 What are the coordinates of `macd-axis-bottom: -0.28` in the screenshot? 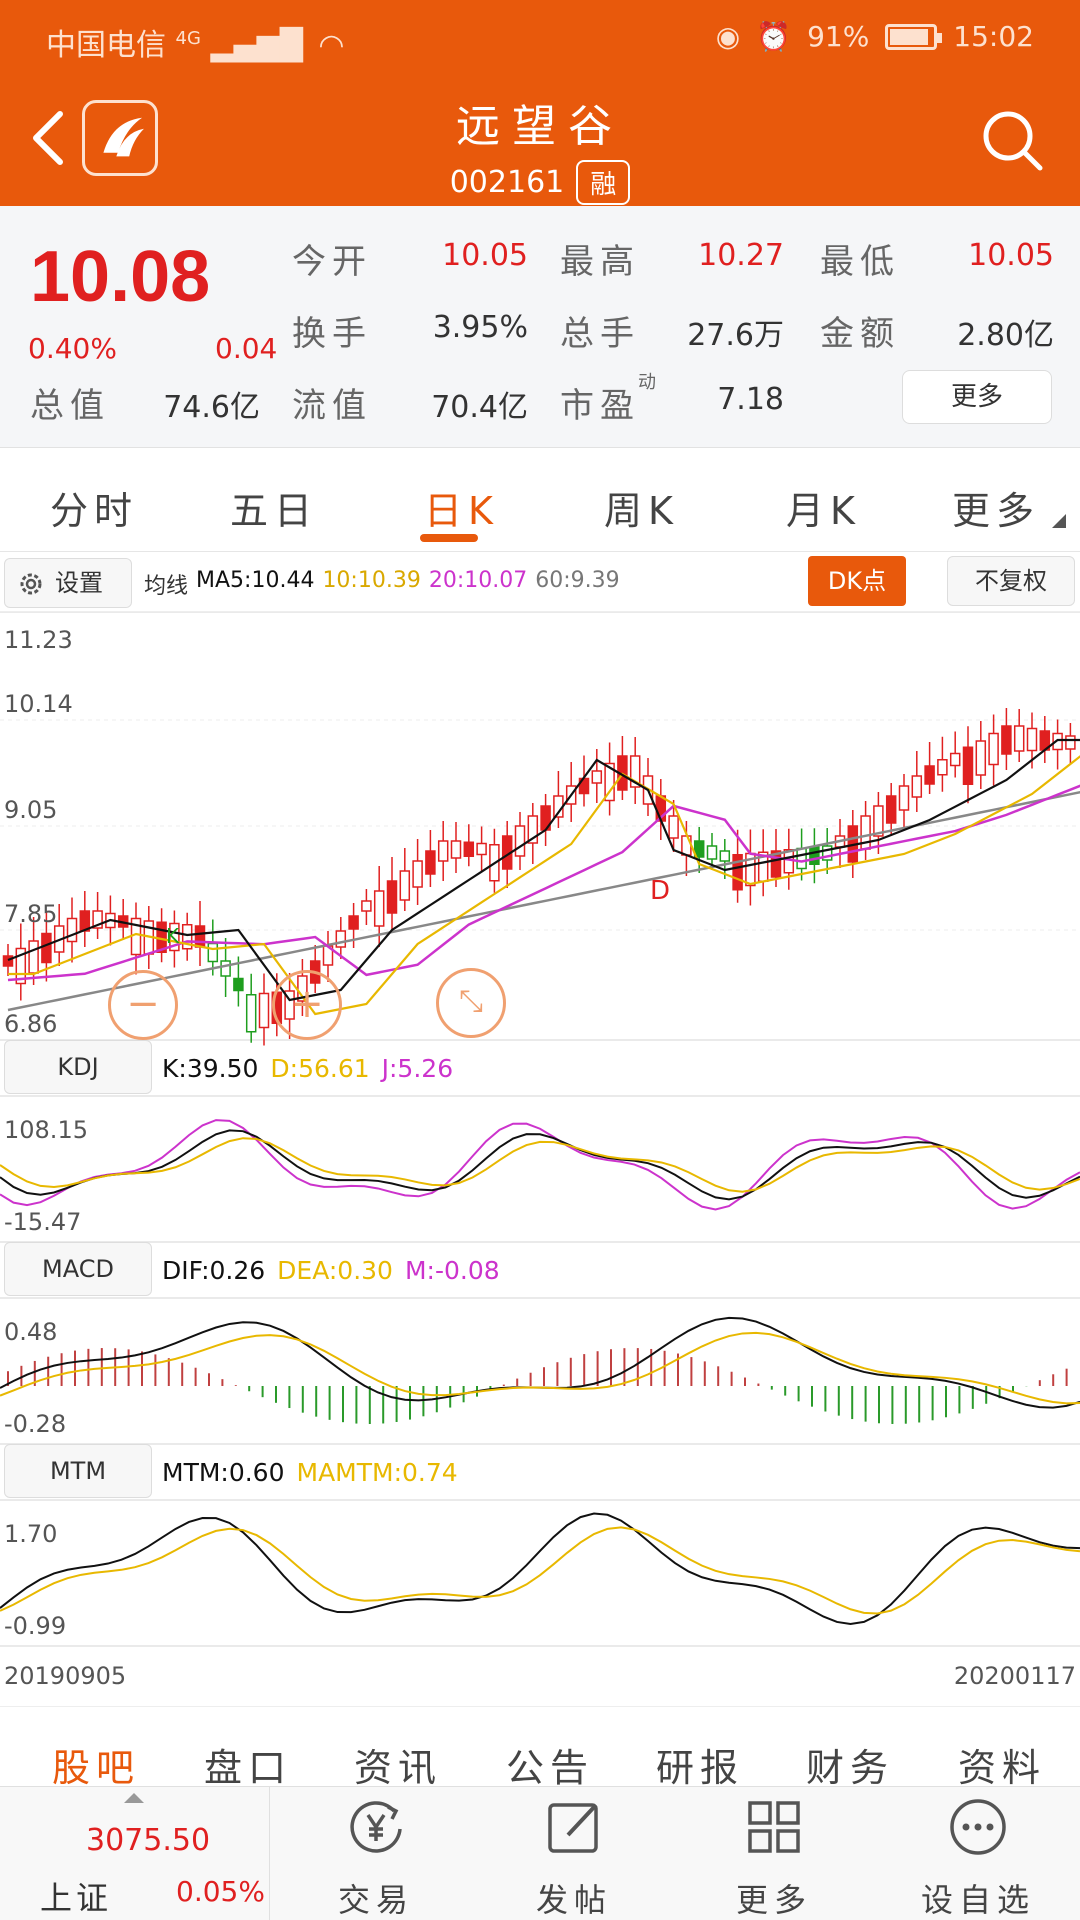 It's located at (35, 1424).